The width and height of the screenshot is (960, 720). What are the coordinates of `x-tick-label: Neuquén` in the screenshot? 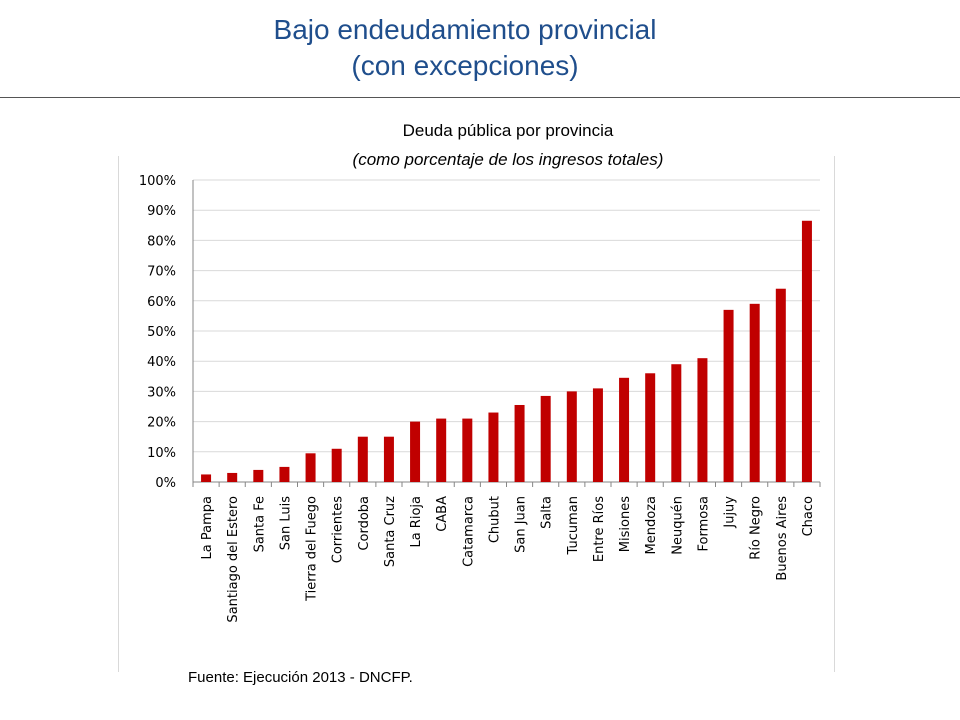 It's located at (677, 525).